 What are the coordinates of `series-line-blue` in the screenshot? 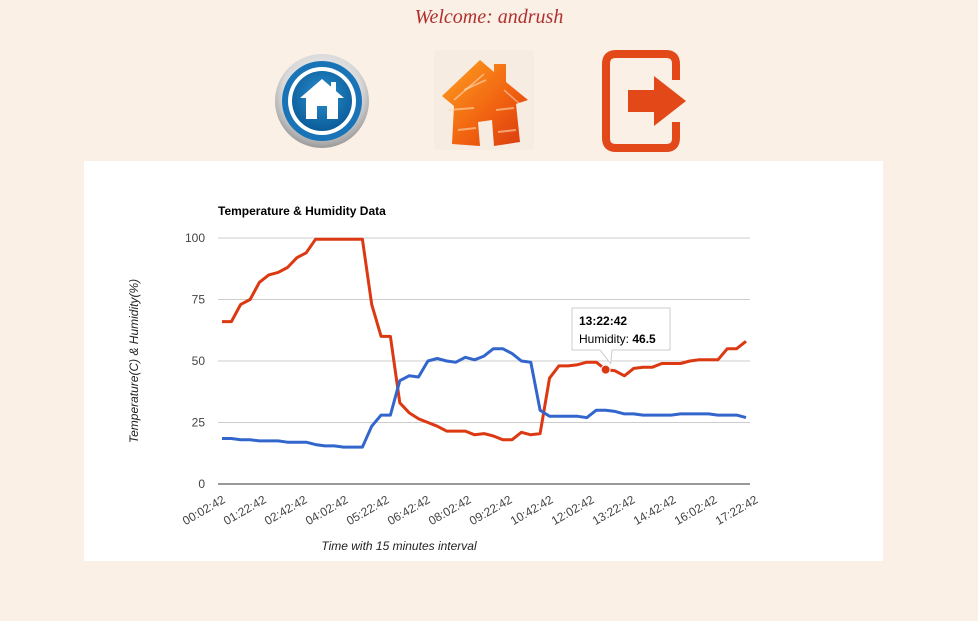 It's located at (484, 398).